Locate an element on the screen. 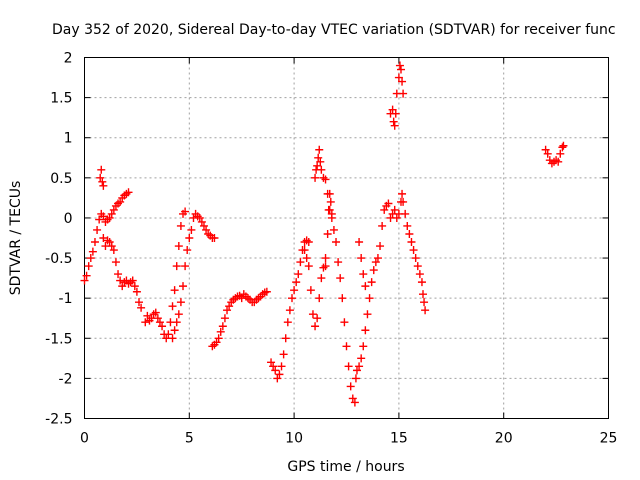 This screenshot has width=640, height=480. y-tick-label: -1.5 is located at coordinates (58, 339).